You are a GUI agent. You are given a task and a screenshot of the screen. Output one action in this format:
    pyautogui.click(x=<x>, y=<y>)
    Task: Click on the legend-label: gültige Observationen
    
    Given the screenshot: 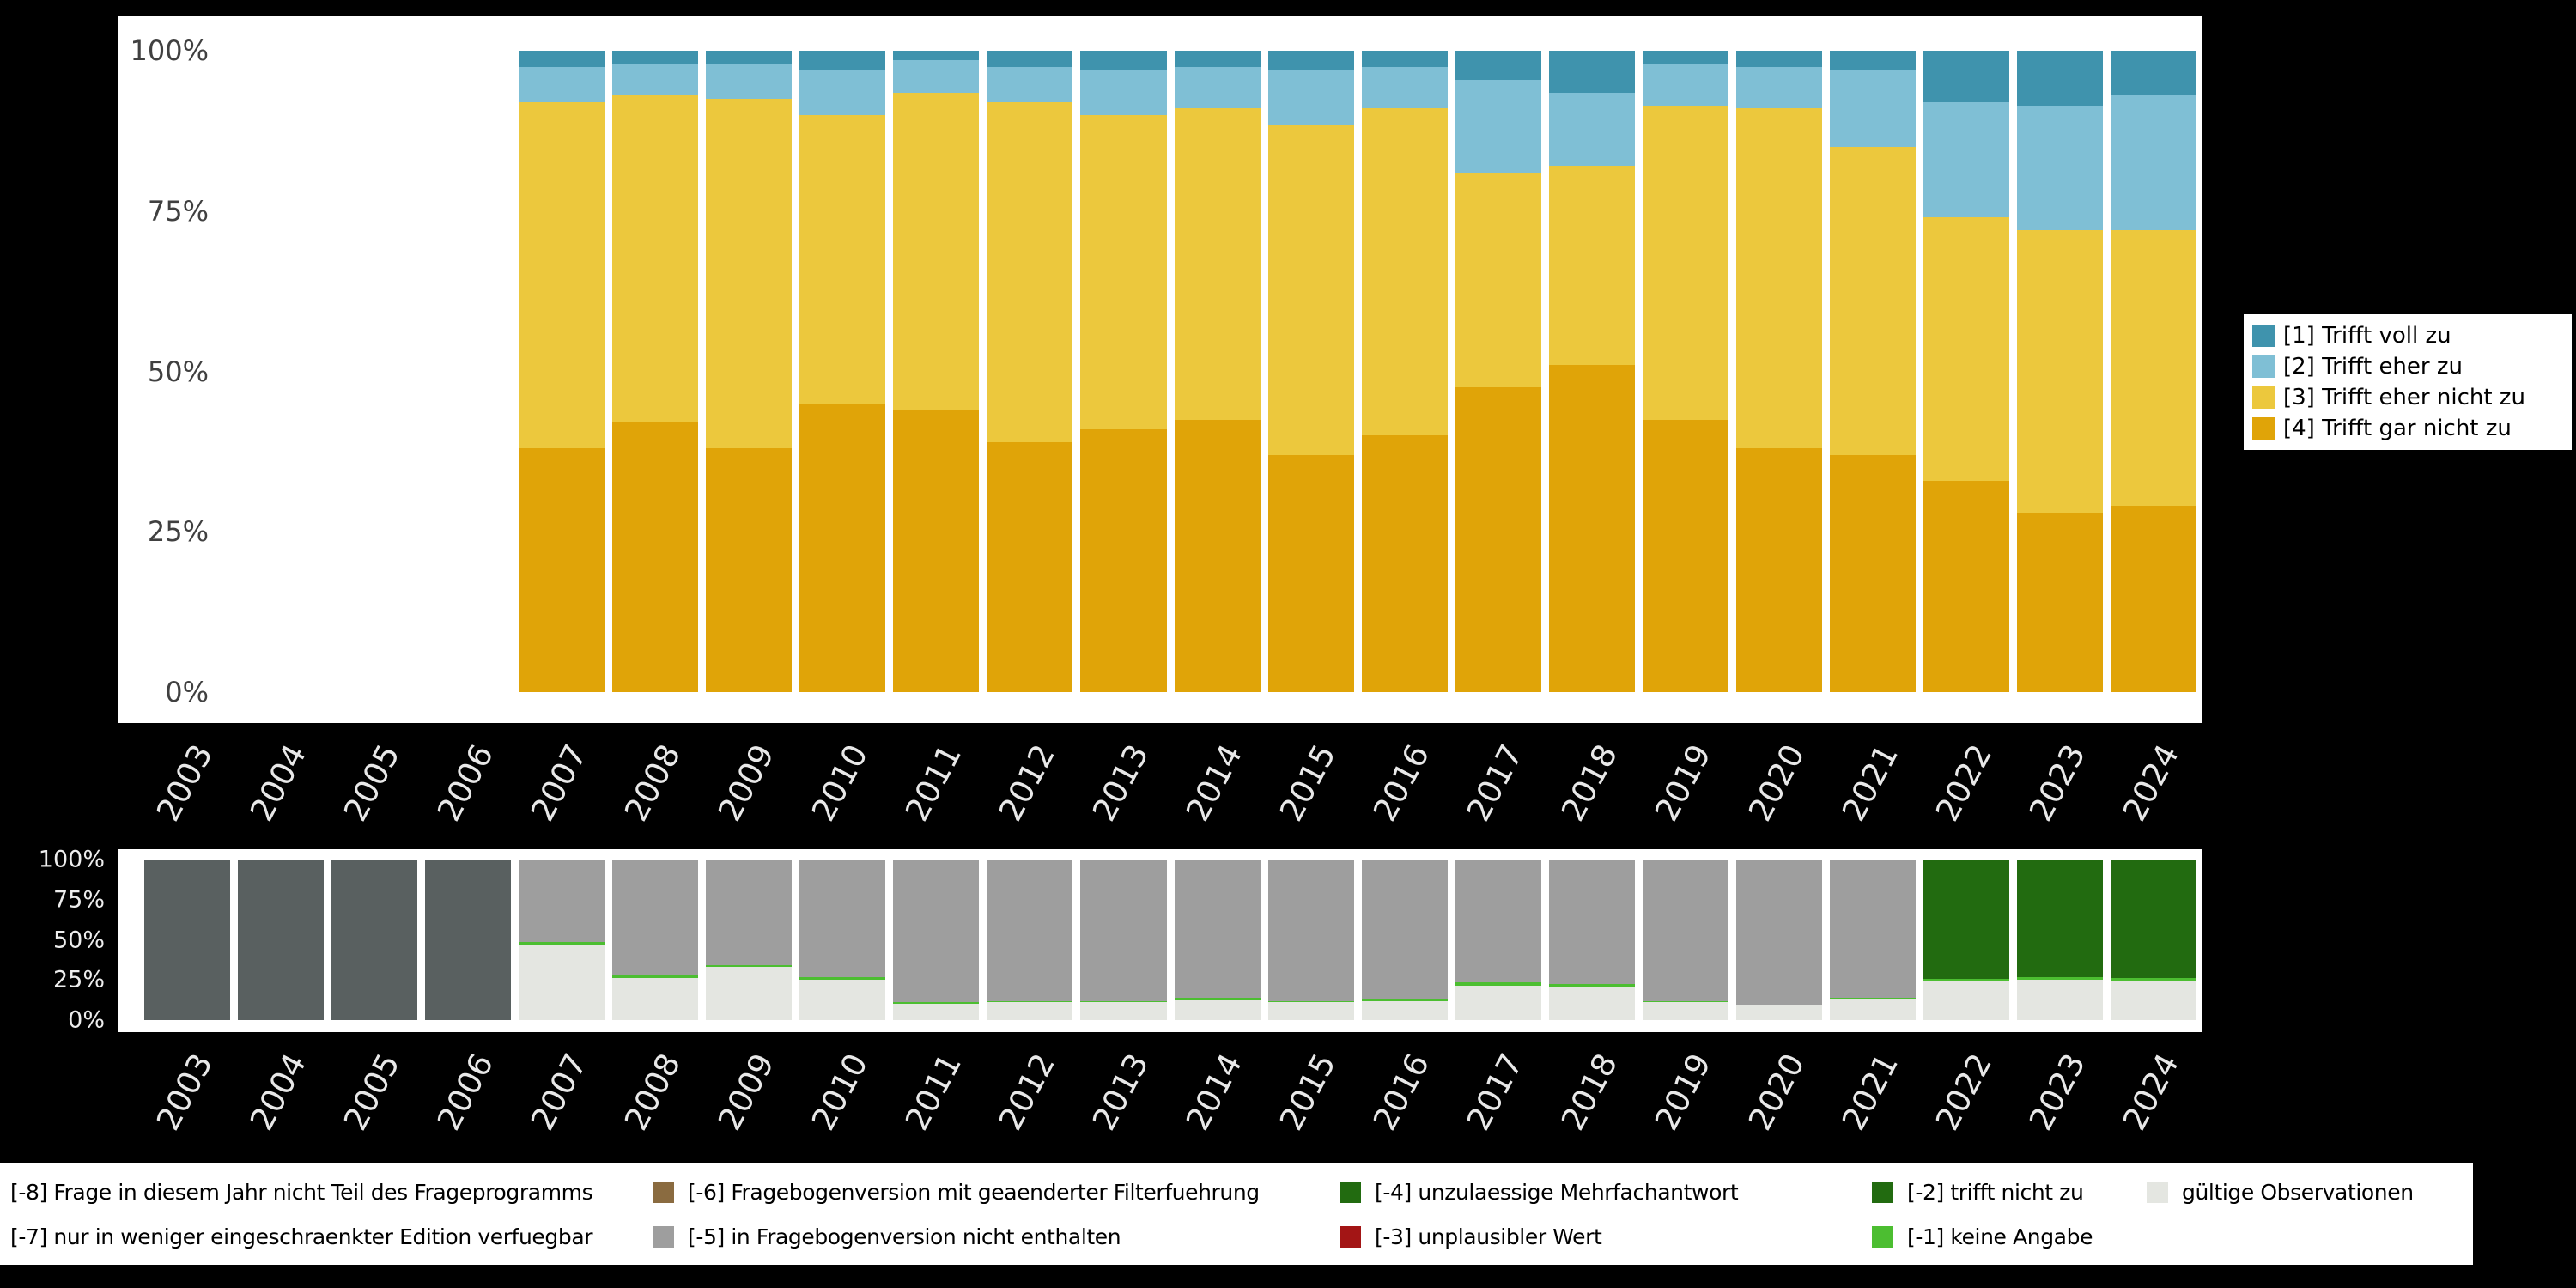 What is the action you would take?
    pyautogui.click(x=2298, y=1192)
    